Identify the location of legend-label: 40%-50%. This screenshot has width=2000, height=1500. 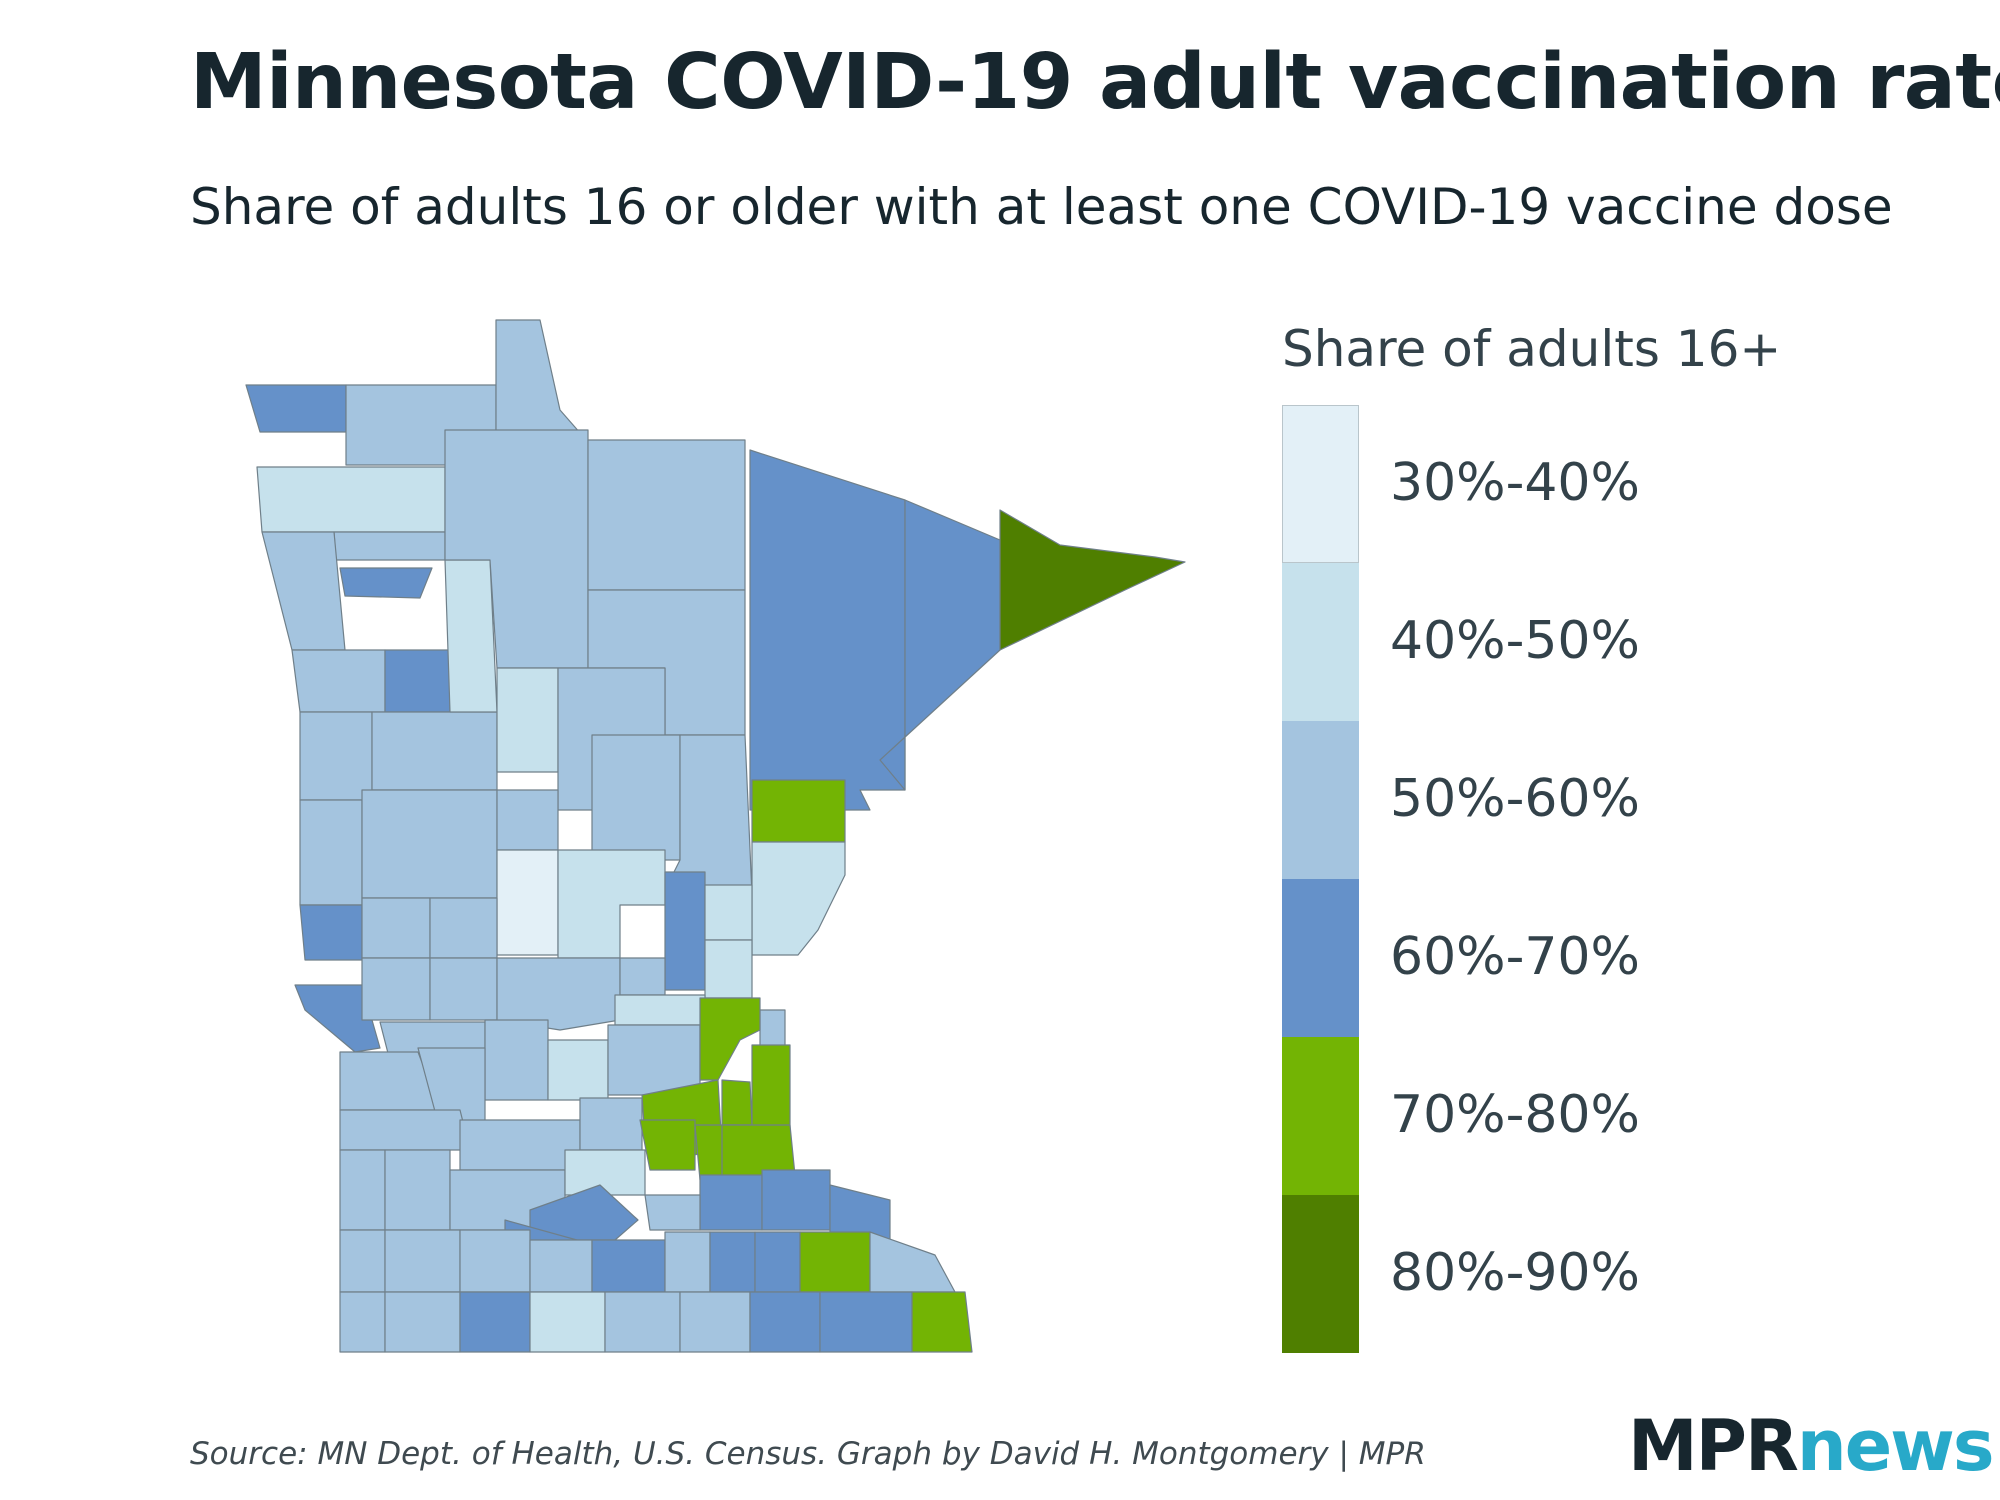
(1515, 641).